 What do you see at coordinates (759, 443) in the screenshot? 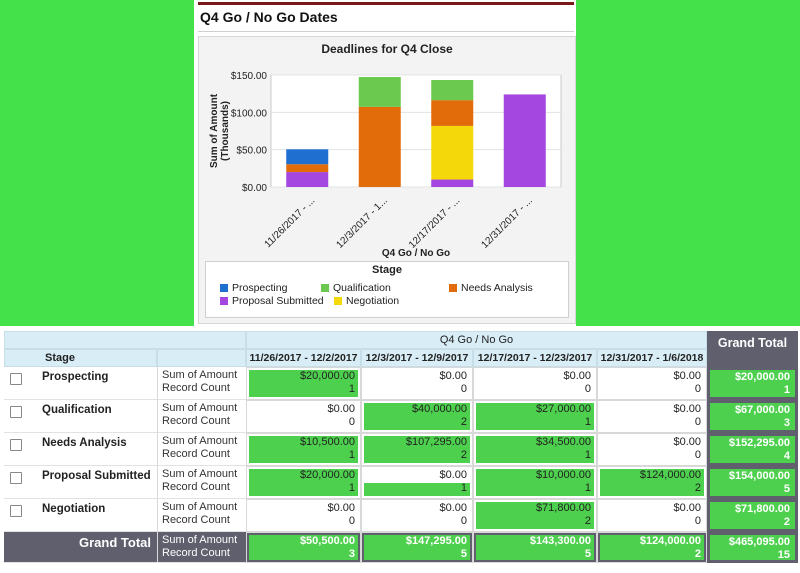
I see `grand-total-amount: $152,295.00` at bounding box center [759, 443].